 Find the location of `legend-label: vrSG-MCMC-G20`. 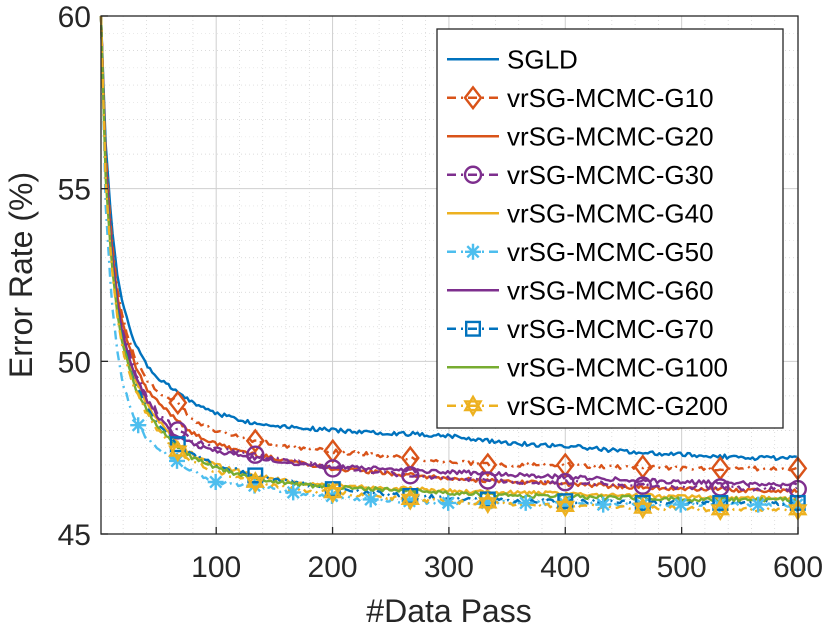

legend-label: vrSG-MCMC-G20 is located at coordinates (610, 136).